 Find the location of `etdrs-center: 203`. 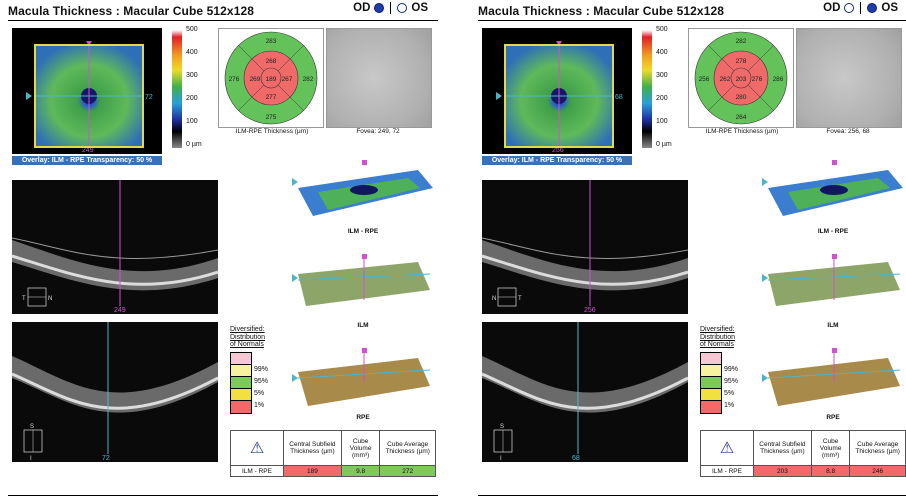

etdrs-center: 203 is located at coordinates (741, 79).